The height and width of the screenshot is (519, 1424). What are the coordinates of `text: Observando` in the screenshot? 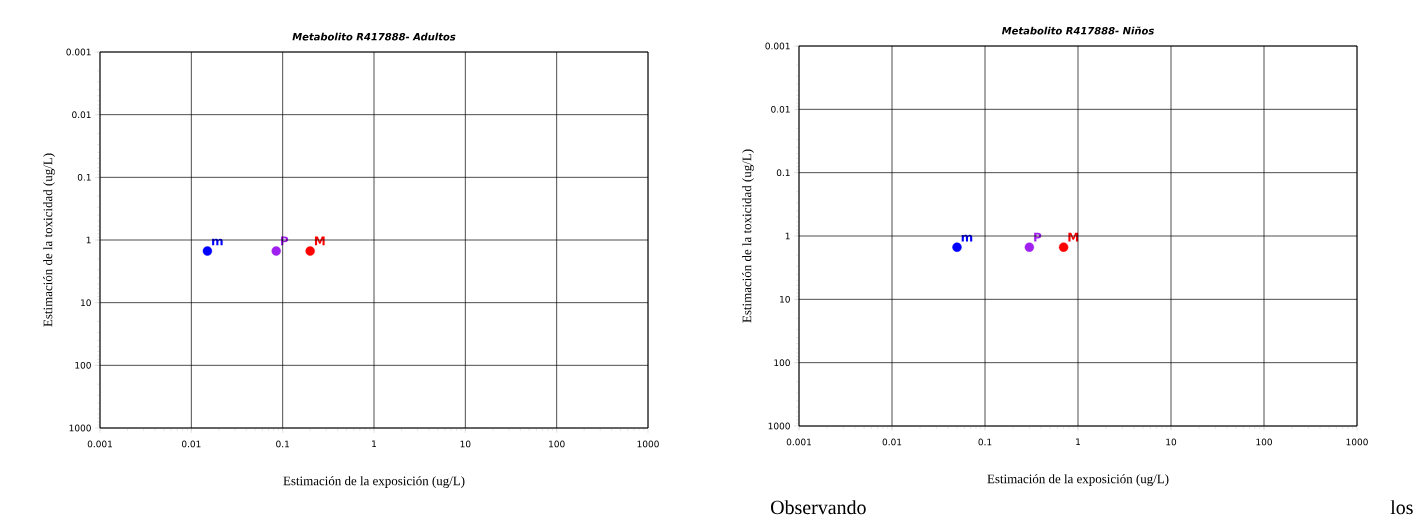 It's located at (818, 507).